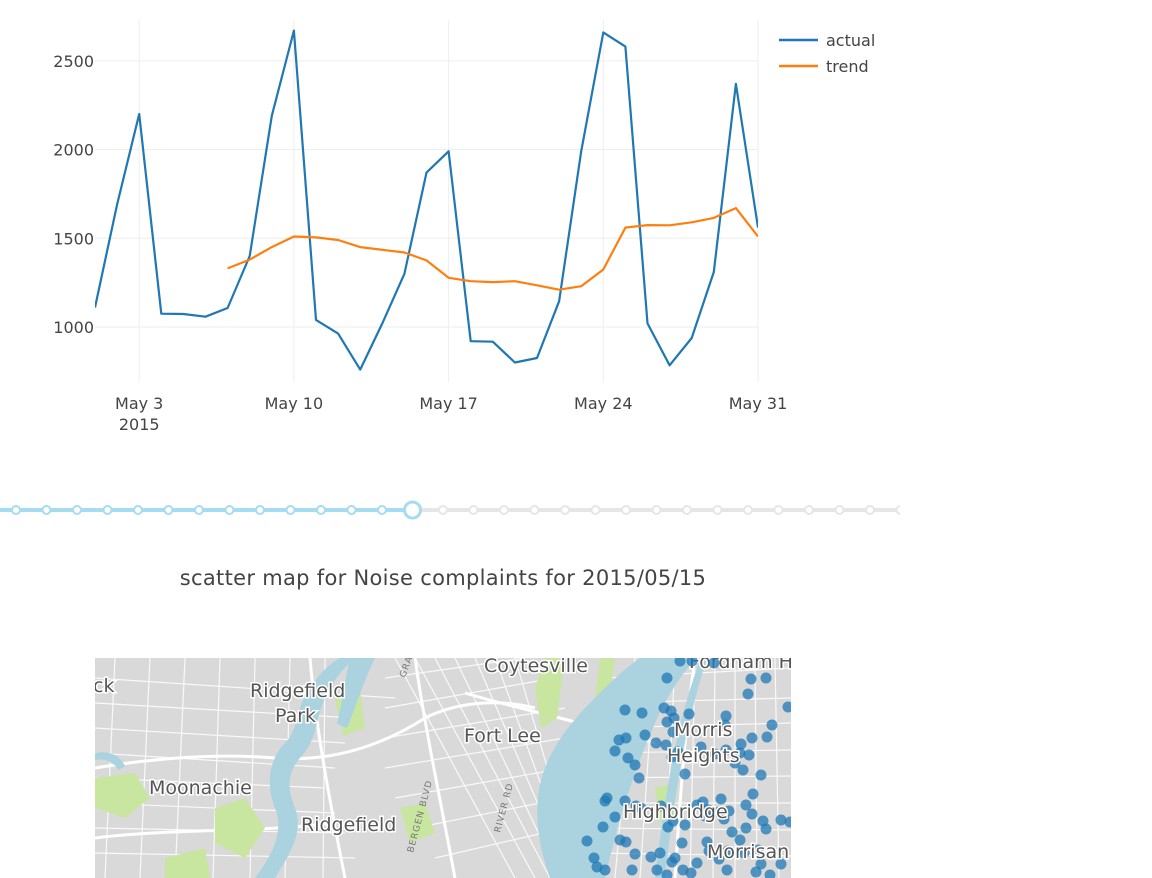 The width and height of the screenshot is (1152, 878). I want to click on map-place-ridgefield-park-1: Ridgefield, so click(297, 691).